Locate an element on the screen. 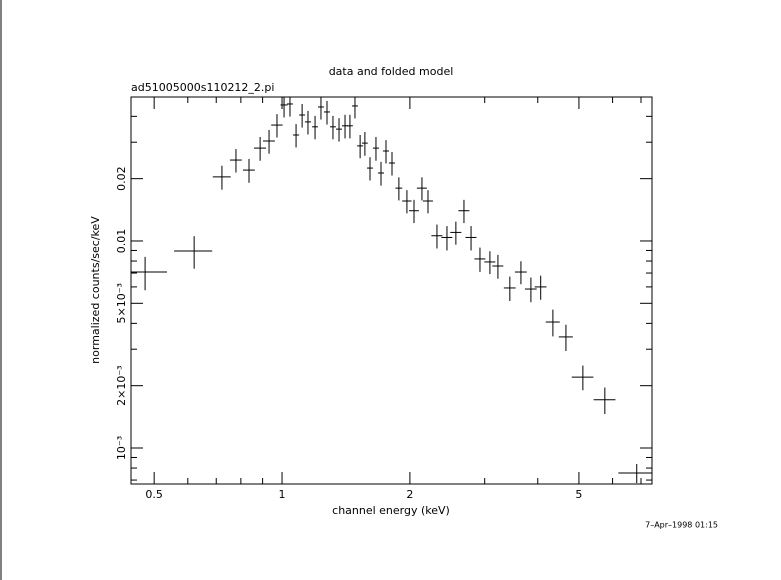 The height and width of the screenshot is (580, 781). y-tick-label: 5×10⁻³ is located at coordinates (121, 303).